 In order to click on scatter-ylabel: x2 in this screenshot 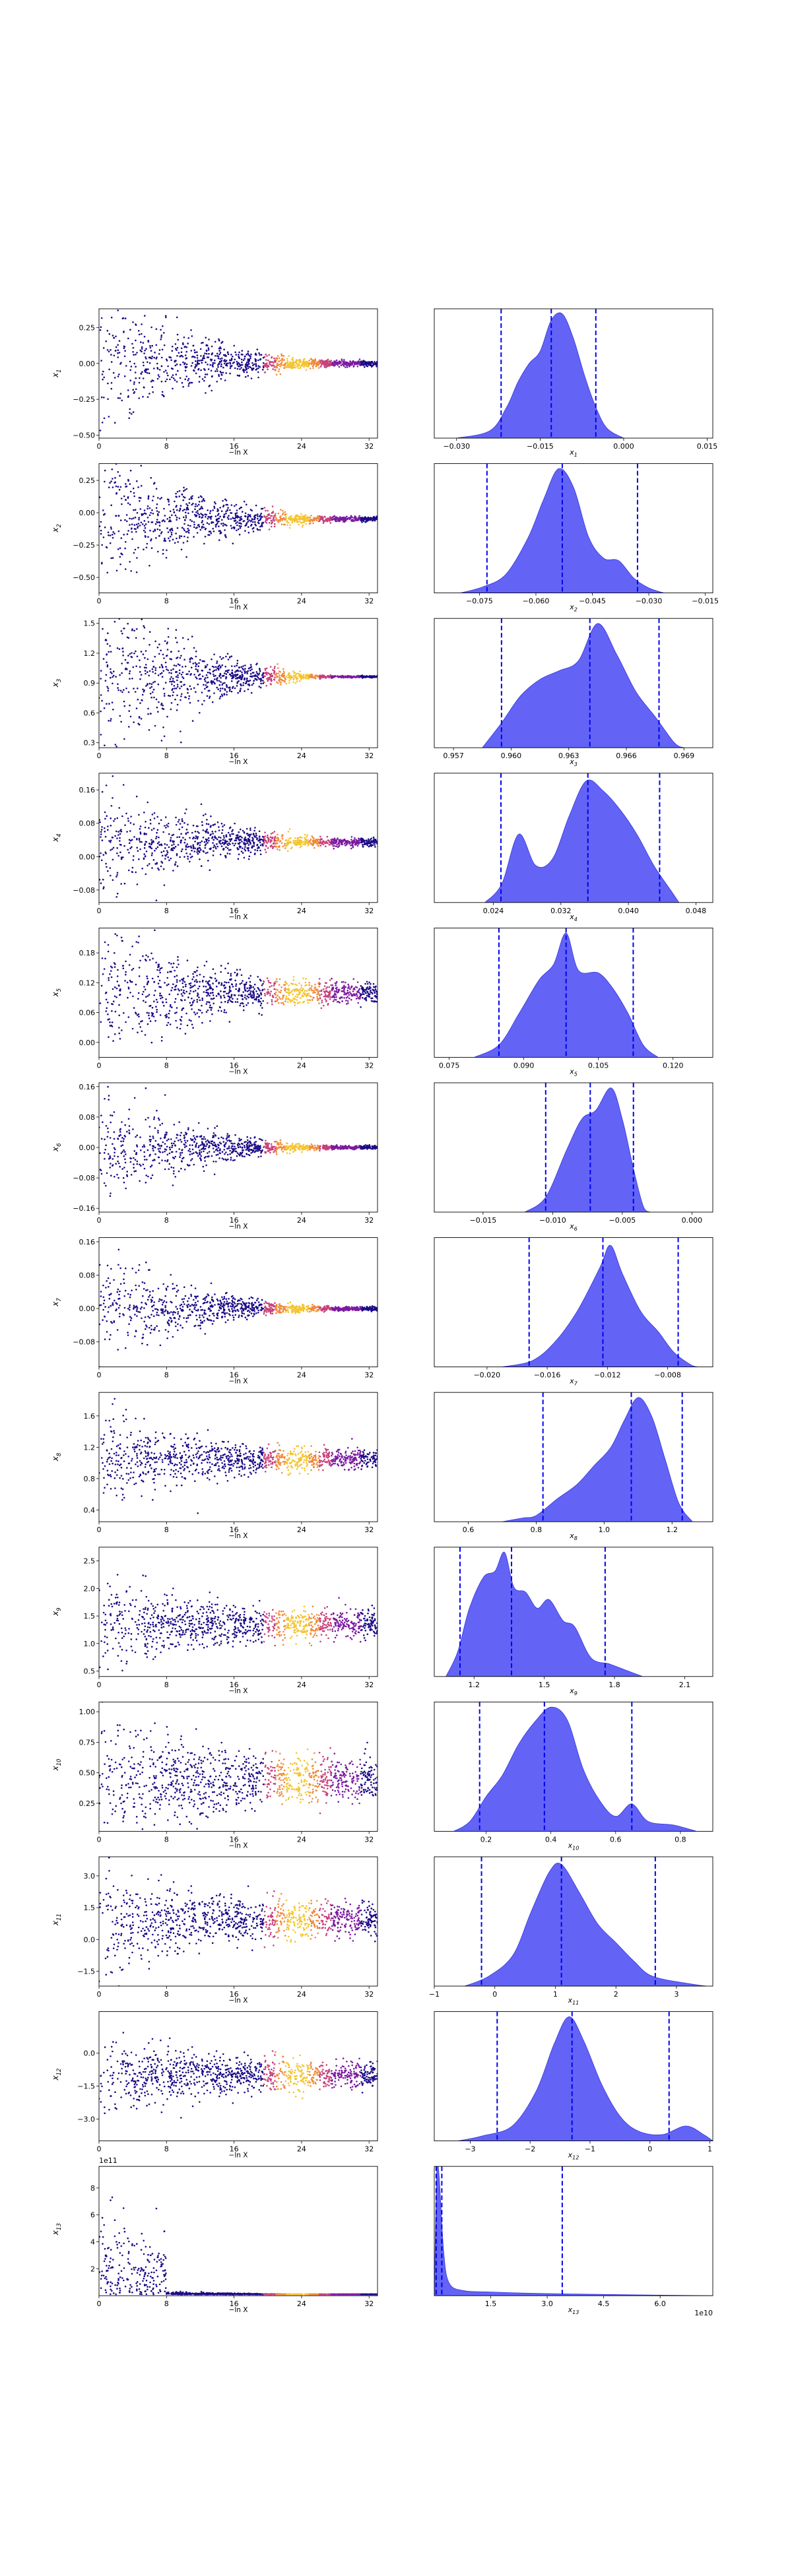, I will do `click(57, 528)`.